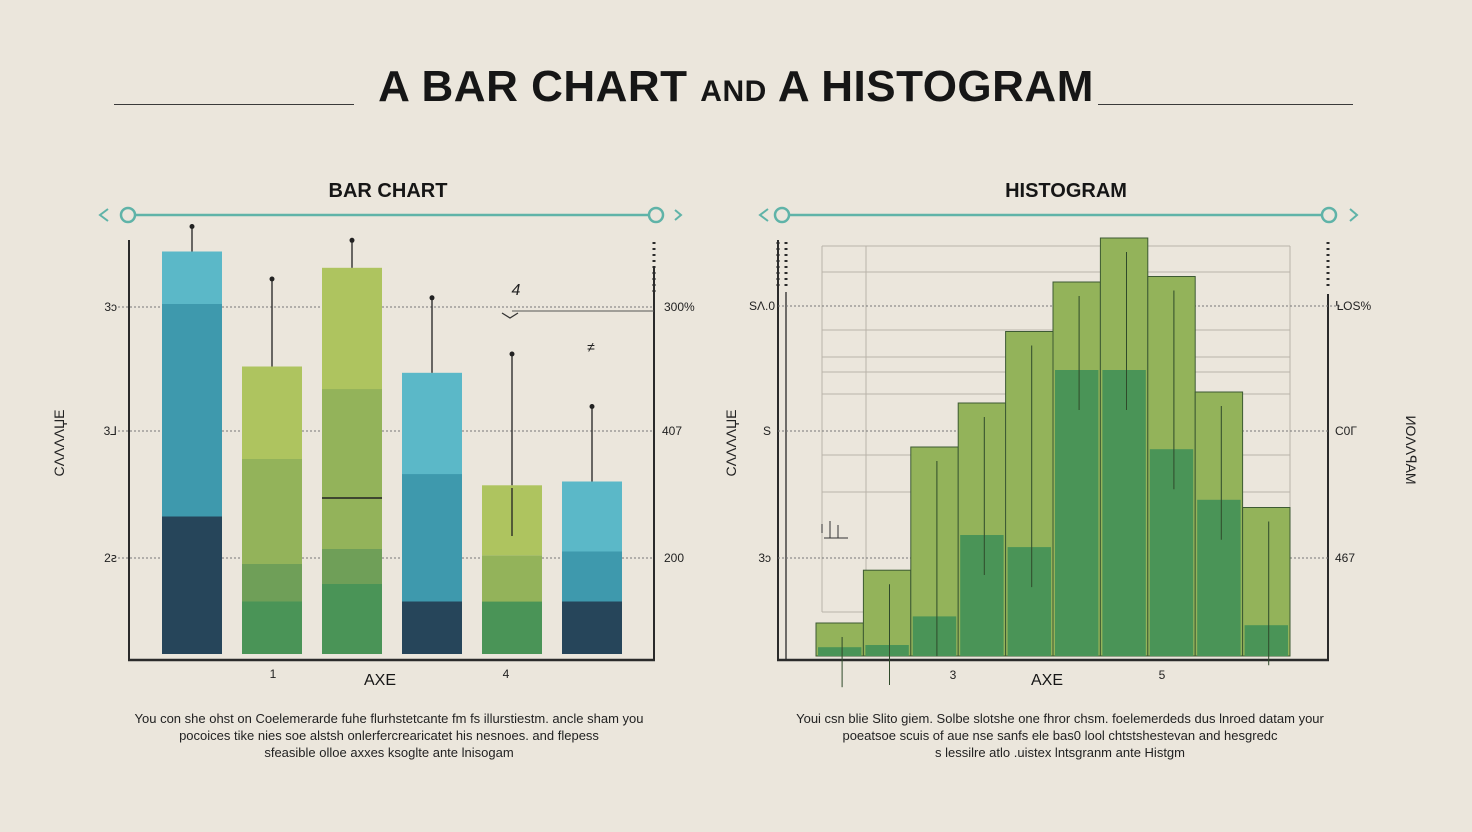 This screenshot has width=1472, height=832. Describe the element at coordinates (953, 675) in the screenshot. I see `histogram-x-tick: 3` at that location.